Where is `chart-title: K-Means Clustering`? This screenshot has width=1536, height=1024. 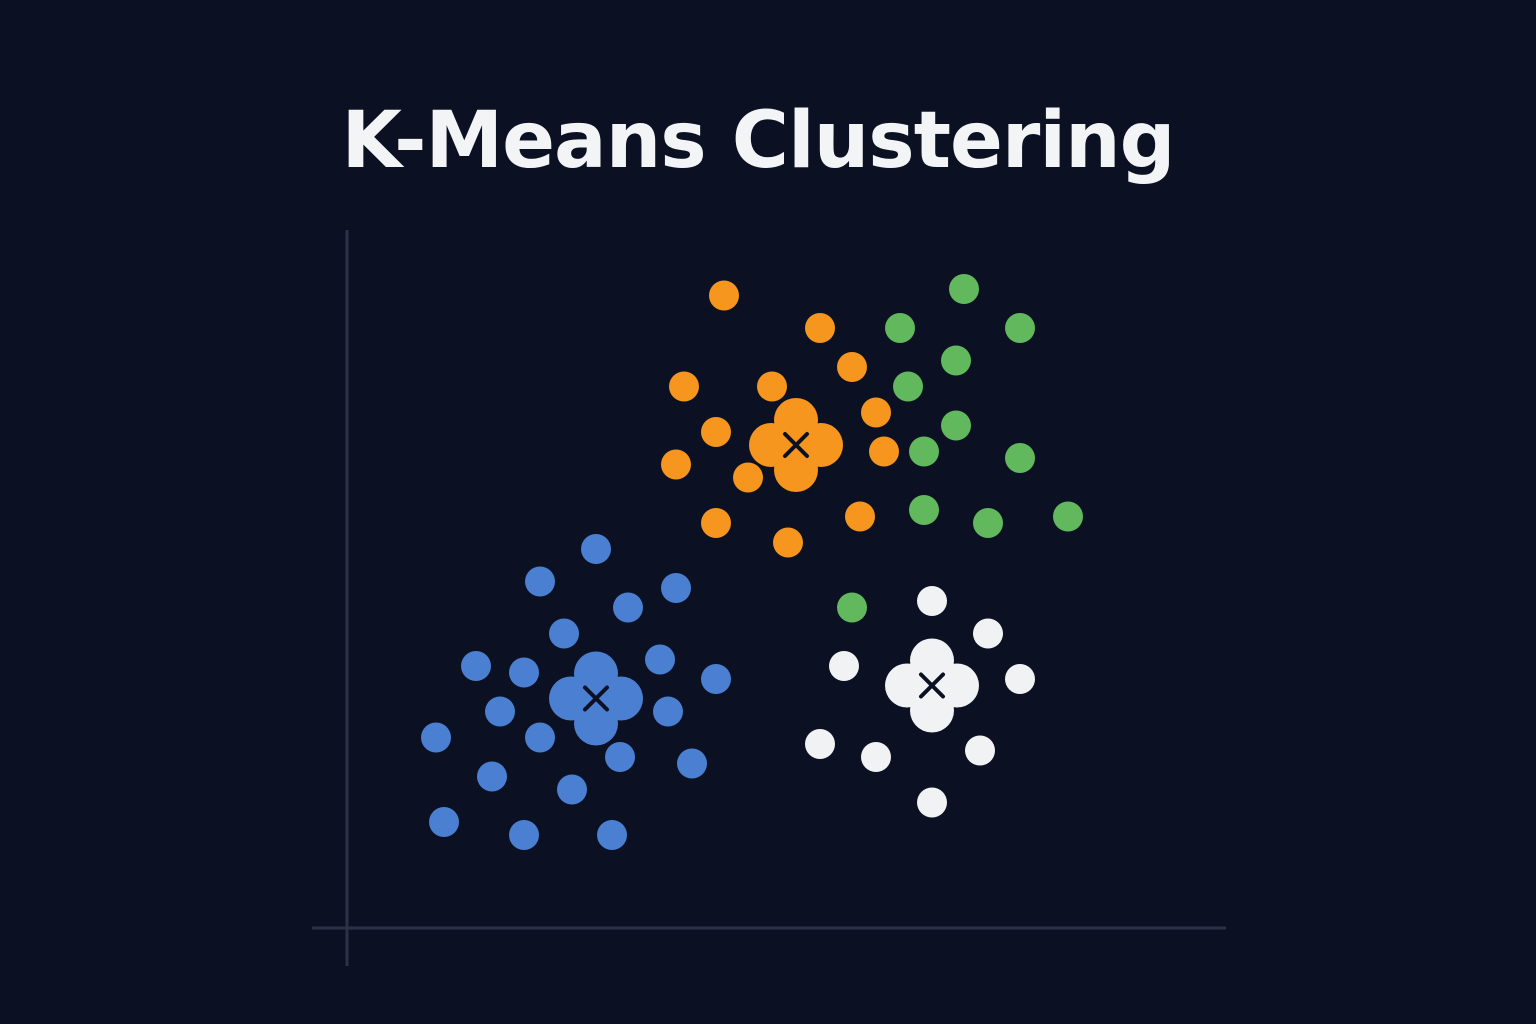
chart-title: K-Means Clustering is located at coordinates (758, 141).